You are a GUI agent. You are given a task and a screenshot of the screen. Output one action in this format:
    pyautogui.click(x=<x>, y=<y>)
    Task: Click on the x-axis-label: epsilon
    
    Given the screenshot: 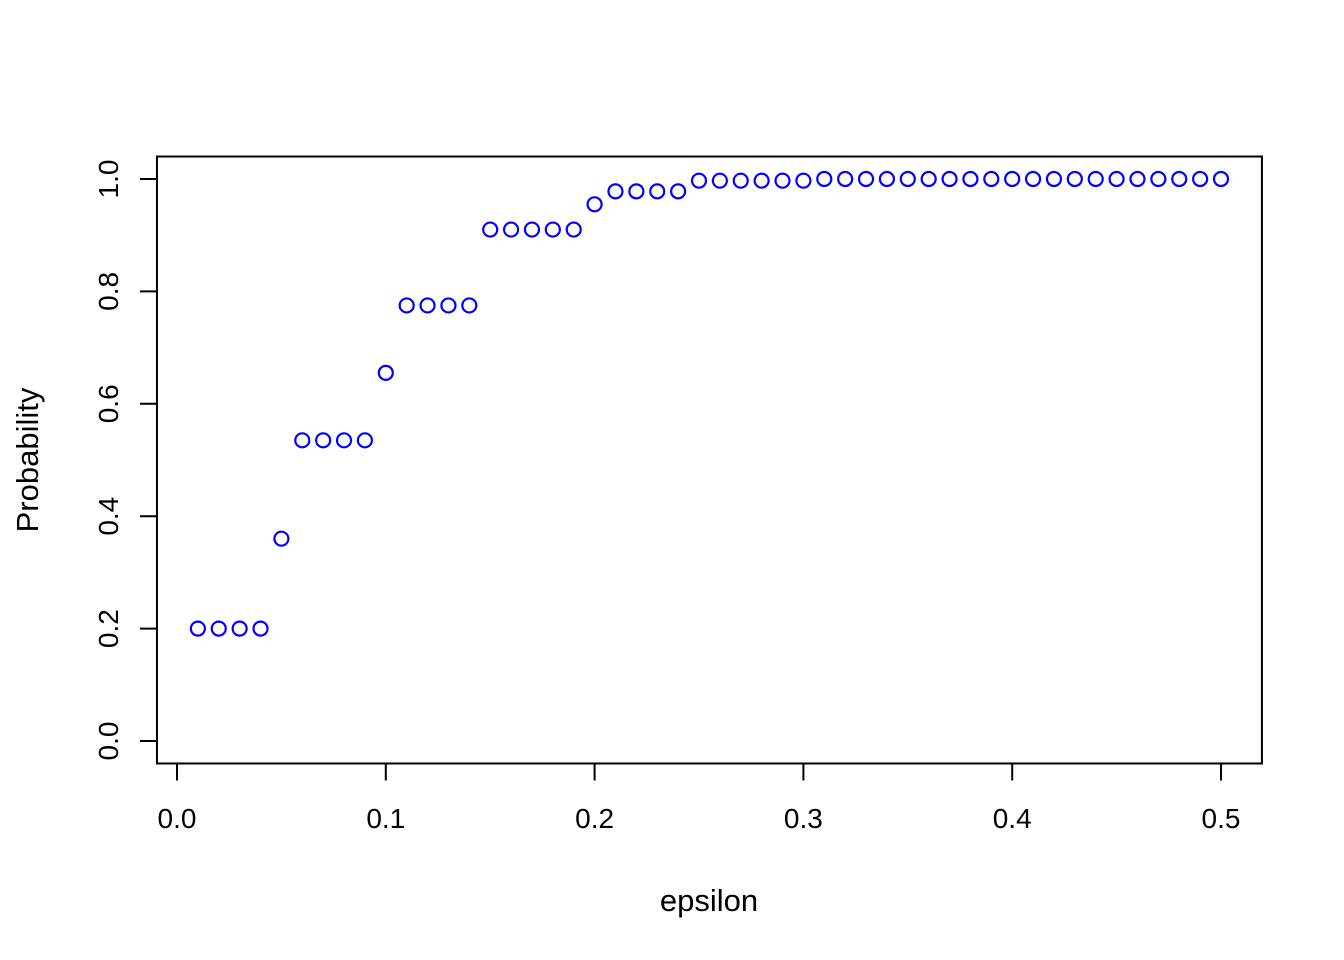 What is the action you would take?
    pyautogui.click(x=709, y=900)
    